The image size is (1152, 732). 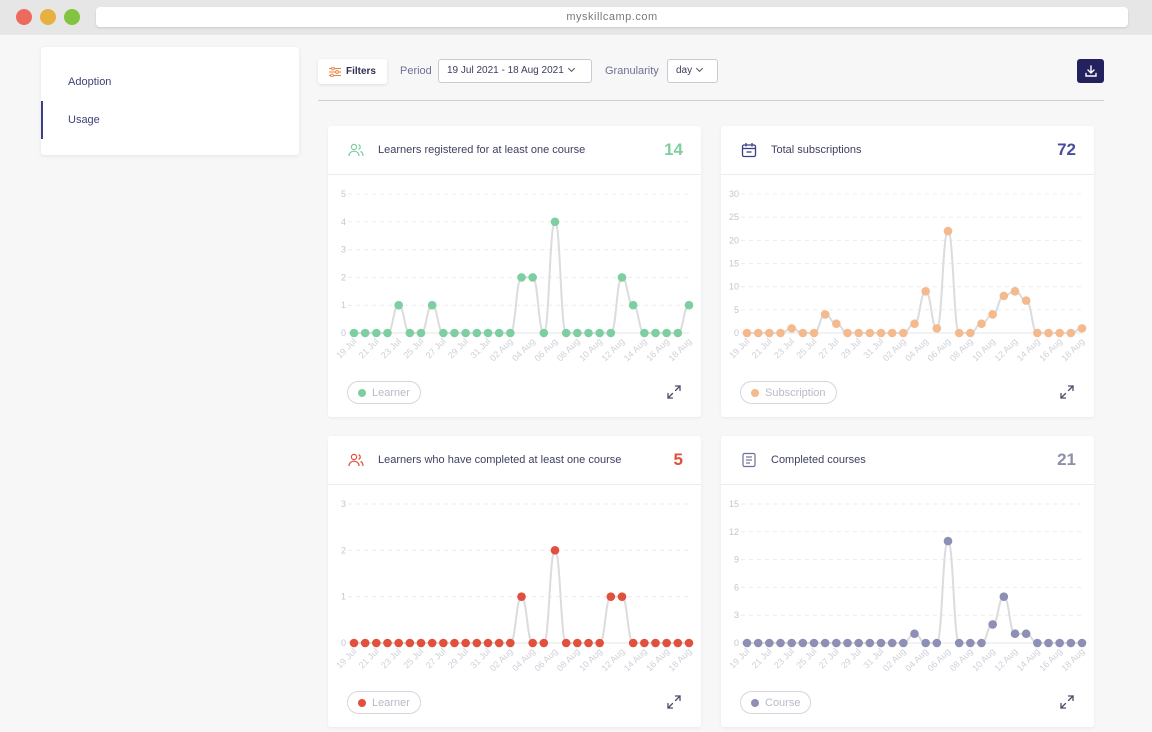 I want to click on x-tick-label: 08 Aug, so click(x=961, y=349).